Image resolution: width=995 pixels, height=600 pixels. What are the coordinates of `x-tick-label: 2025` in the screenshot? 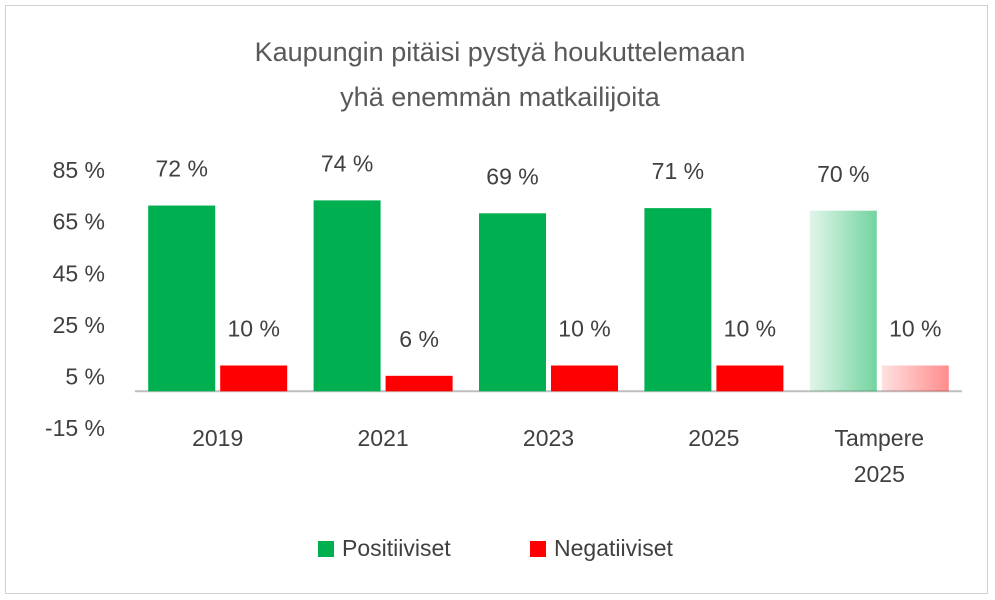 It's located at (714, 438).